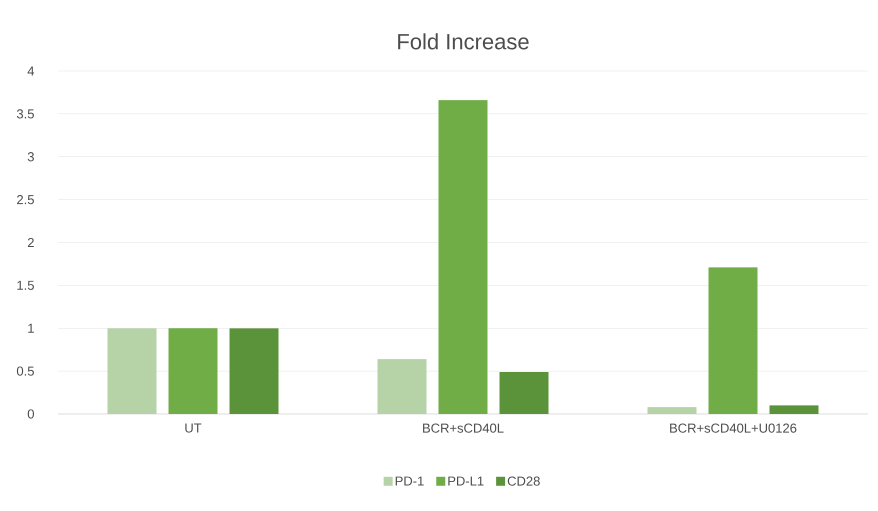 The height and width of the screenshot is (511, 878). Describe the element at coordinates (31, 157) in the screenshot. I see `y-tick-label: 3` at that location.